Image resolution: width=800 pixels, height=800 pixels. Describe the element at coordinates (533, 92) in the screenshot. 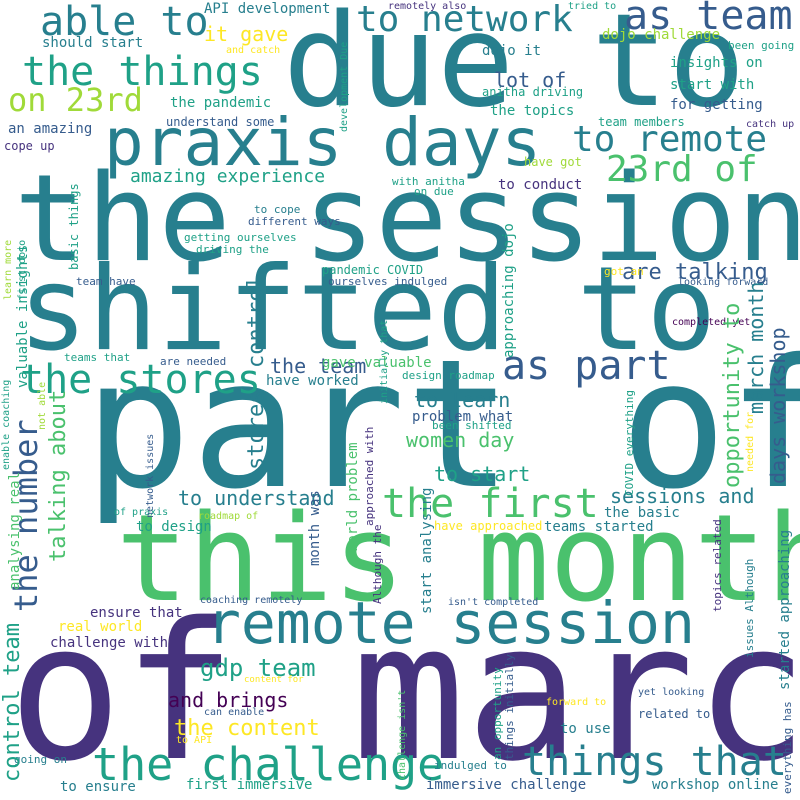

I see `word: anitha driving` at that location.